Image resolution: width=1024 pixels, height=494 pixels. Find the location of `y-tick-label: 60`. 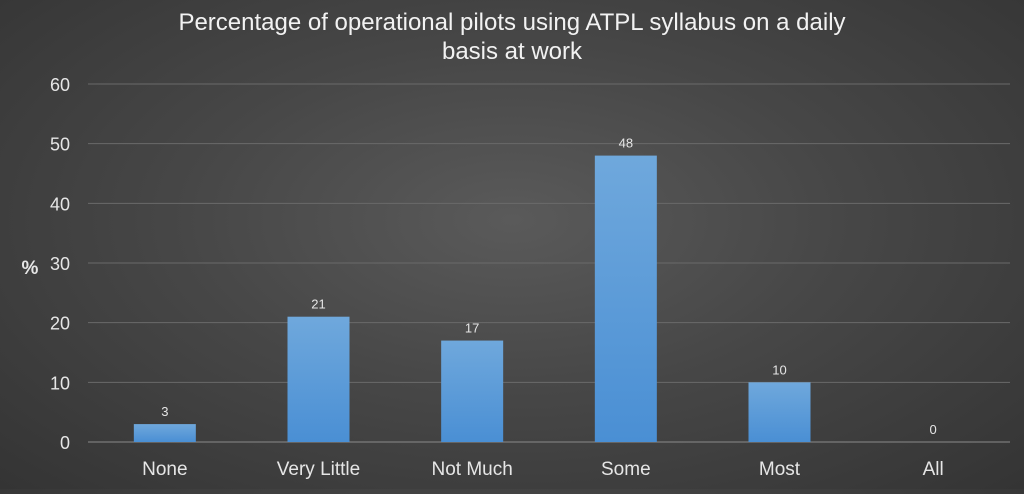

y-tick-label: 60 is located at coordinates (60, 85).